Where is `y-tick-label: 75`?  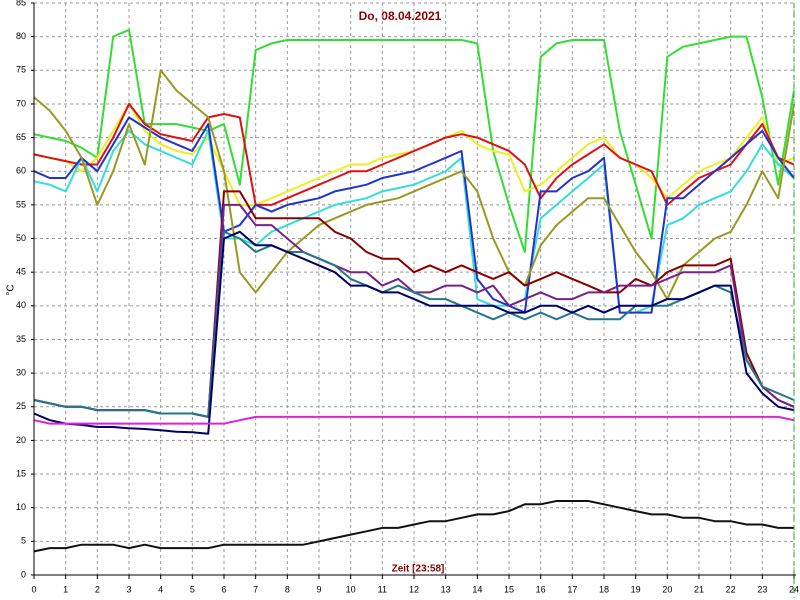
y-tick-label: 75 is located at coordinates (21, 70).